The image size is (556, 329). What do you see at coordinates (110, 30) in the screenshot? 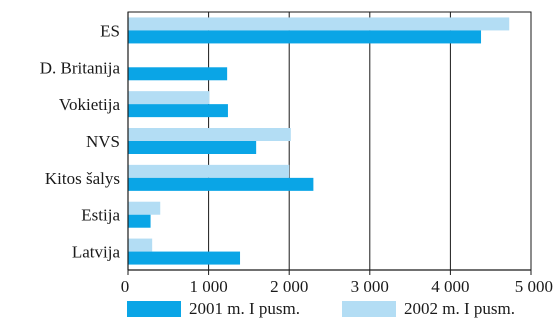
I see `category-label-0: ES` at bounding box center [110, 30].